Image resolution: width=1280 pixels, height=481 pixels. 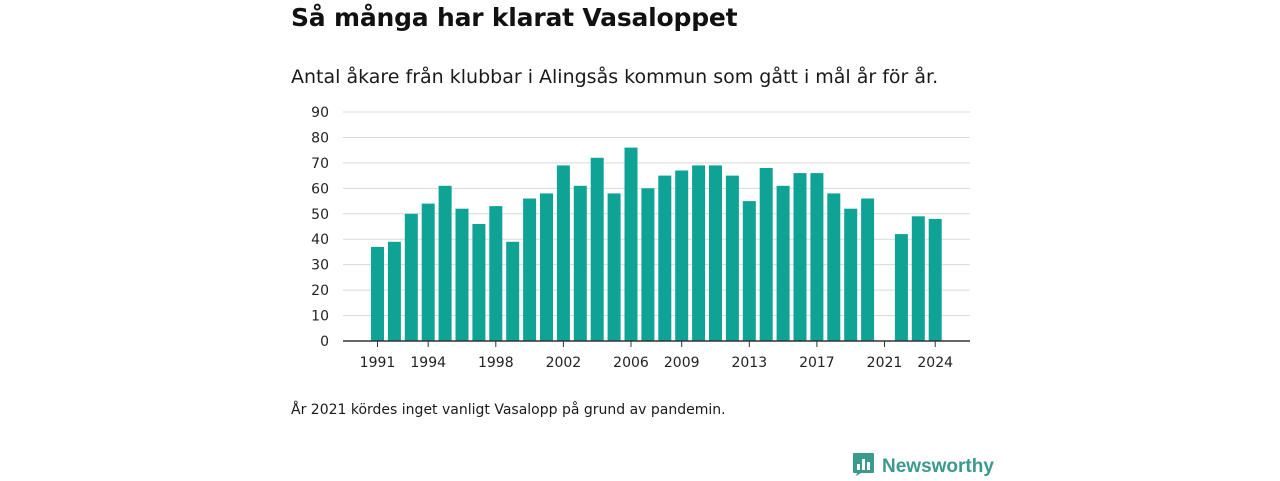 I want to click on bar-1996, so click(x=462, y=274).